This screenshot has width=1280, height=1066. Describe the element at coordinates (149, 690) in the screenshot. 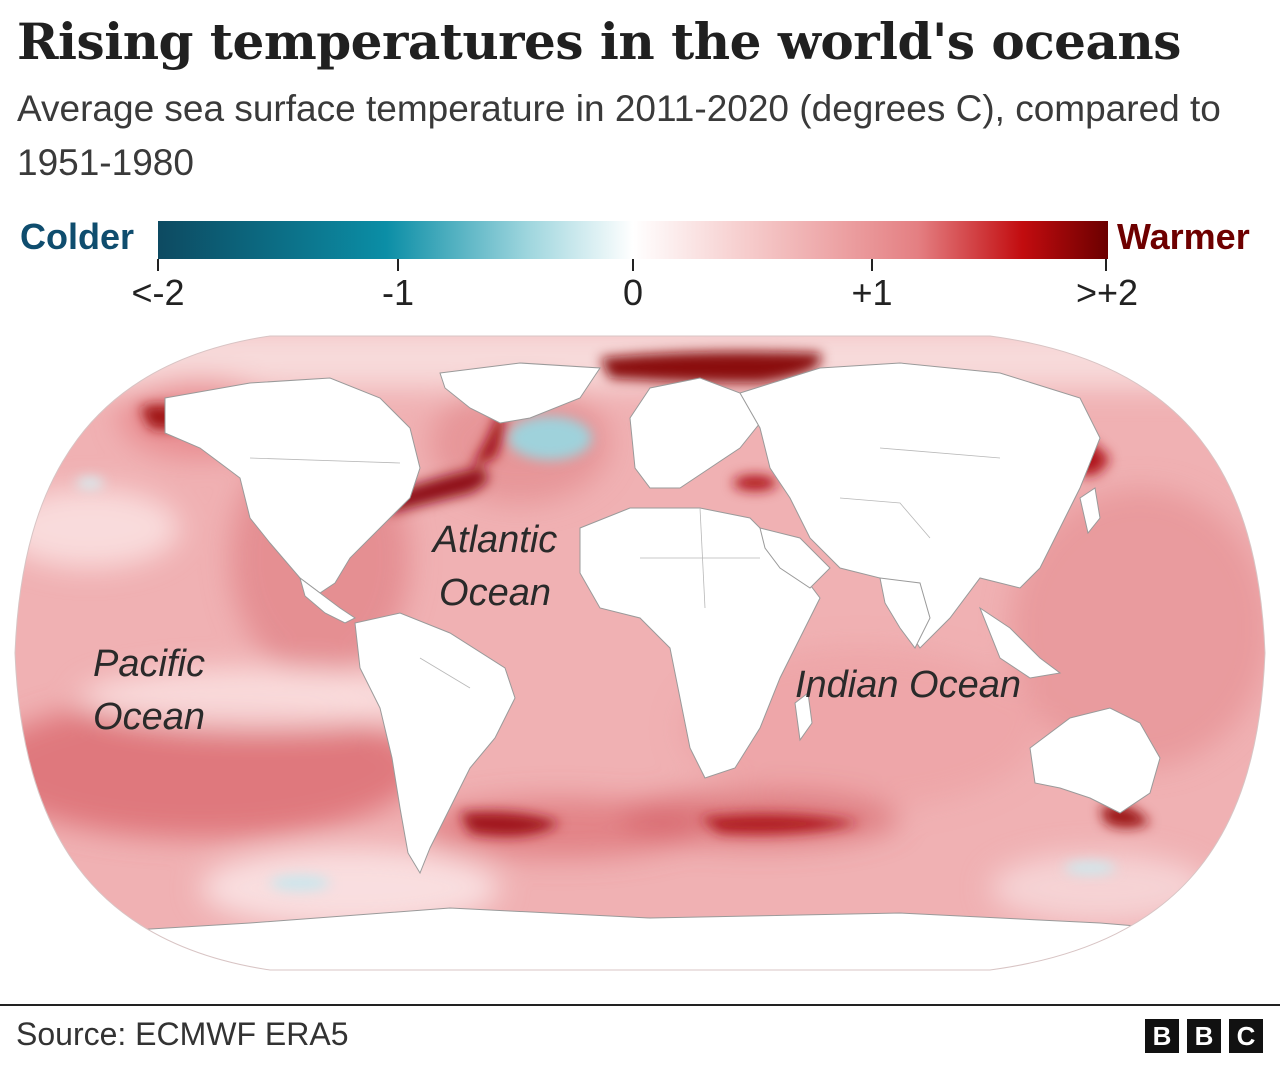

I see `ocean-label-pacific: Pacific Ocean` at that location.